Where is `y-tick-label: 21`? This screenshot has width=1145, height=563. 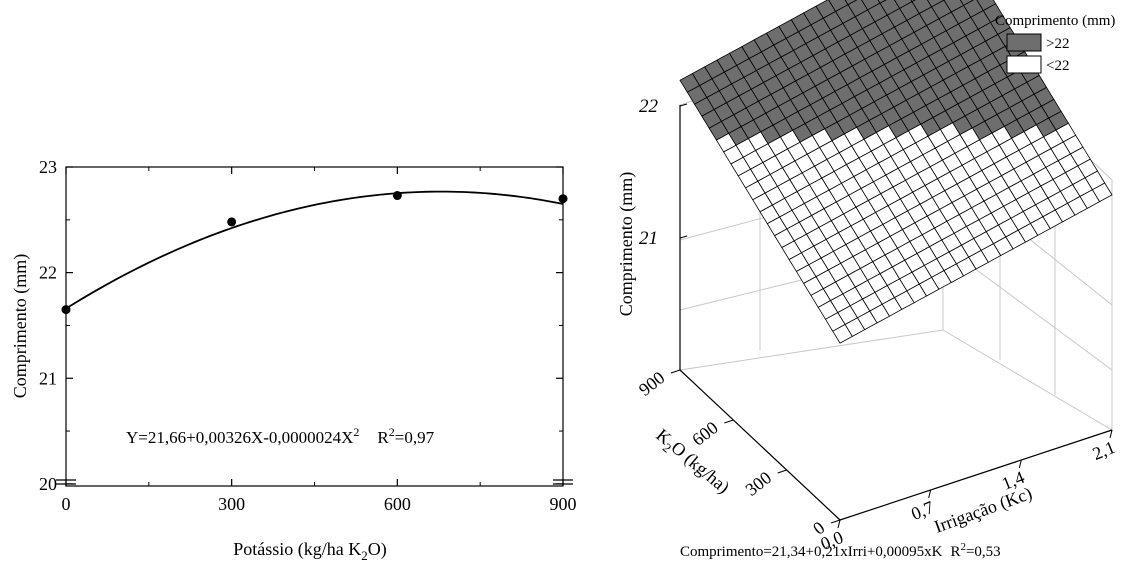
y-tick-label: 21 is located at coordinates (48, 378).